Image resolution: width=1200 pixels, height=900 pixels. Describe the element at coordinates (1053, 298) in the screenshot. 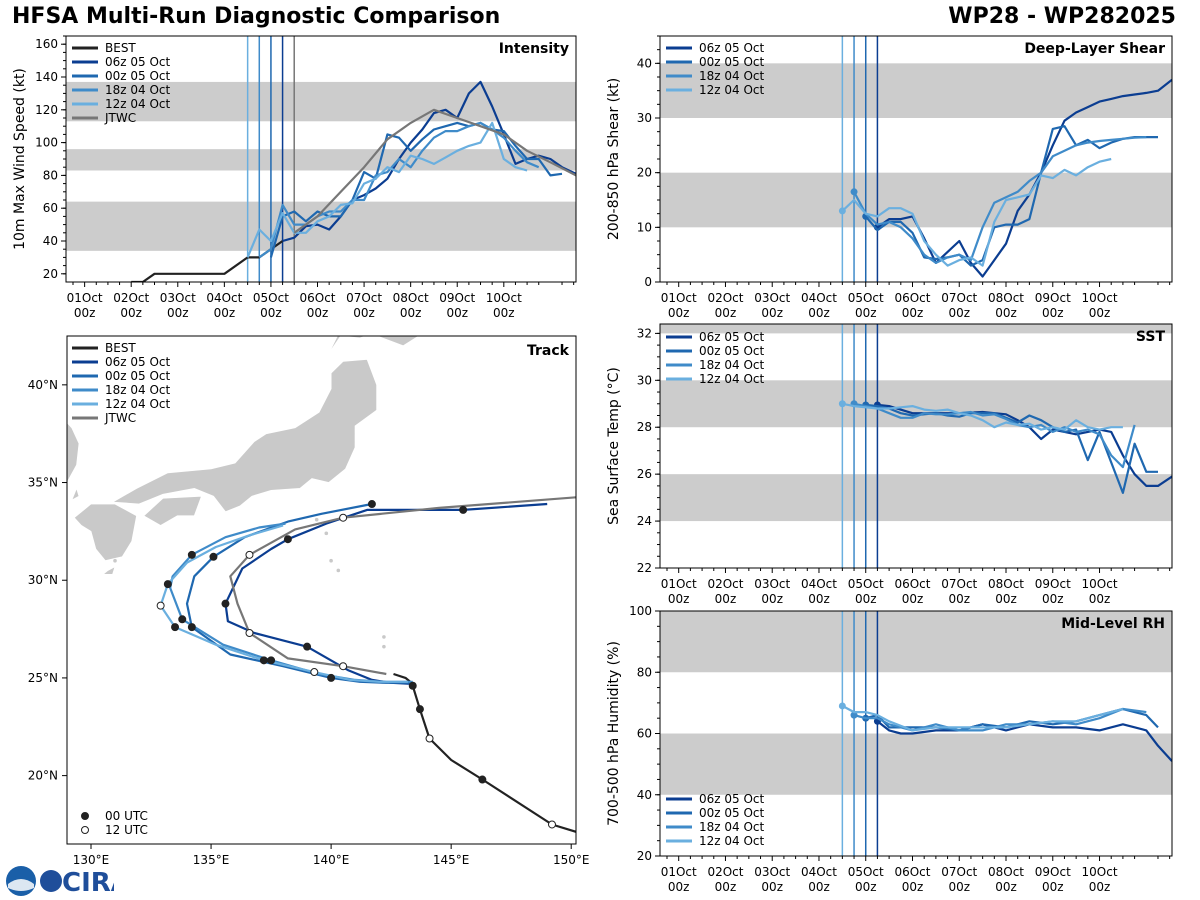

I see `shear-xtick-label: 09Oct` at that location.